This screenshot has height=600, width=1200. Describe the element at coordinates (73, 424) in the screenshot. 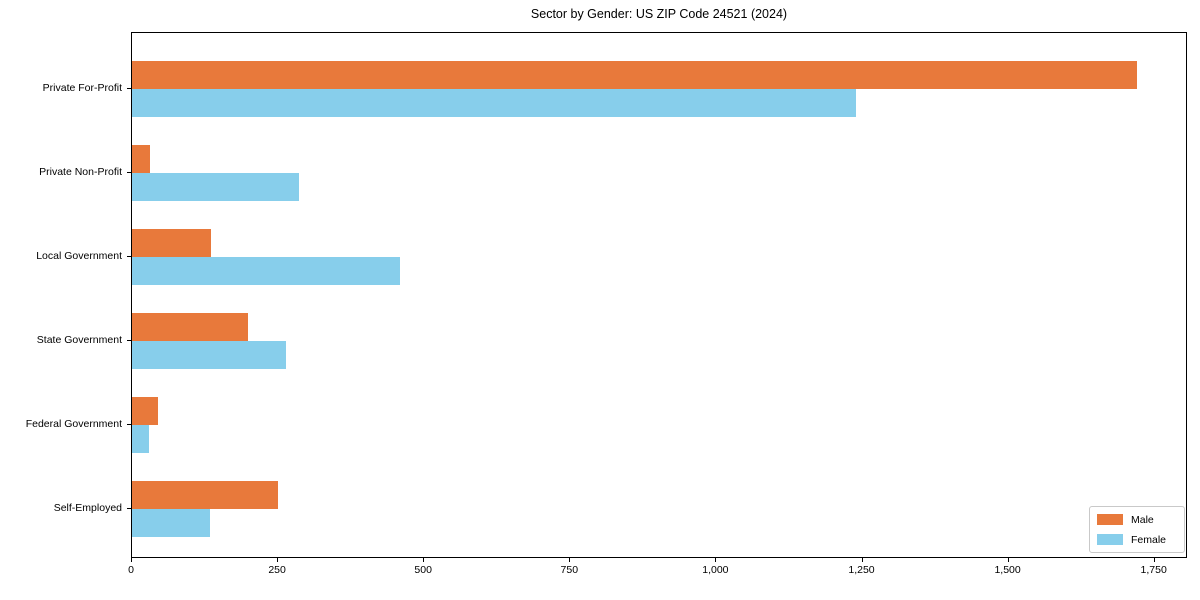

I see `y-tick-label-federal-government: Federal Government` at that location.